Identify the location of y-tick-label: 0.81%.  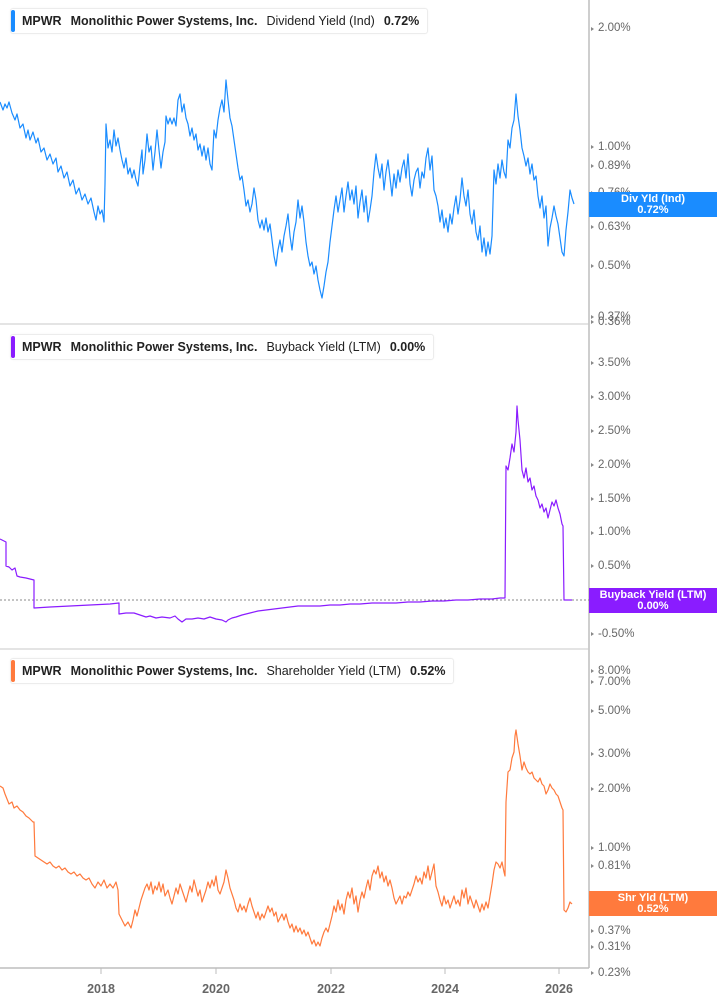
(614, 866).